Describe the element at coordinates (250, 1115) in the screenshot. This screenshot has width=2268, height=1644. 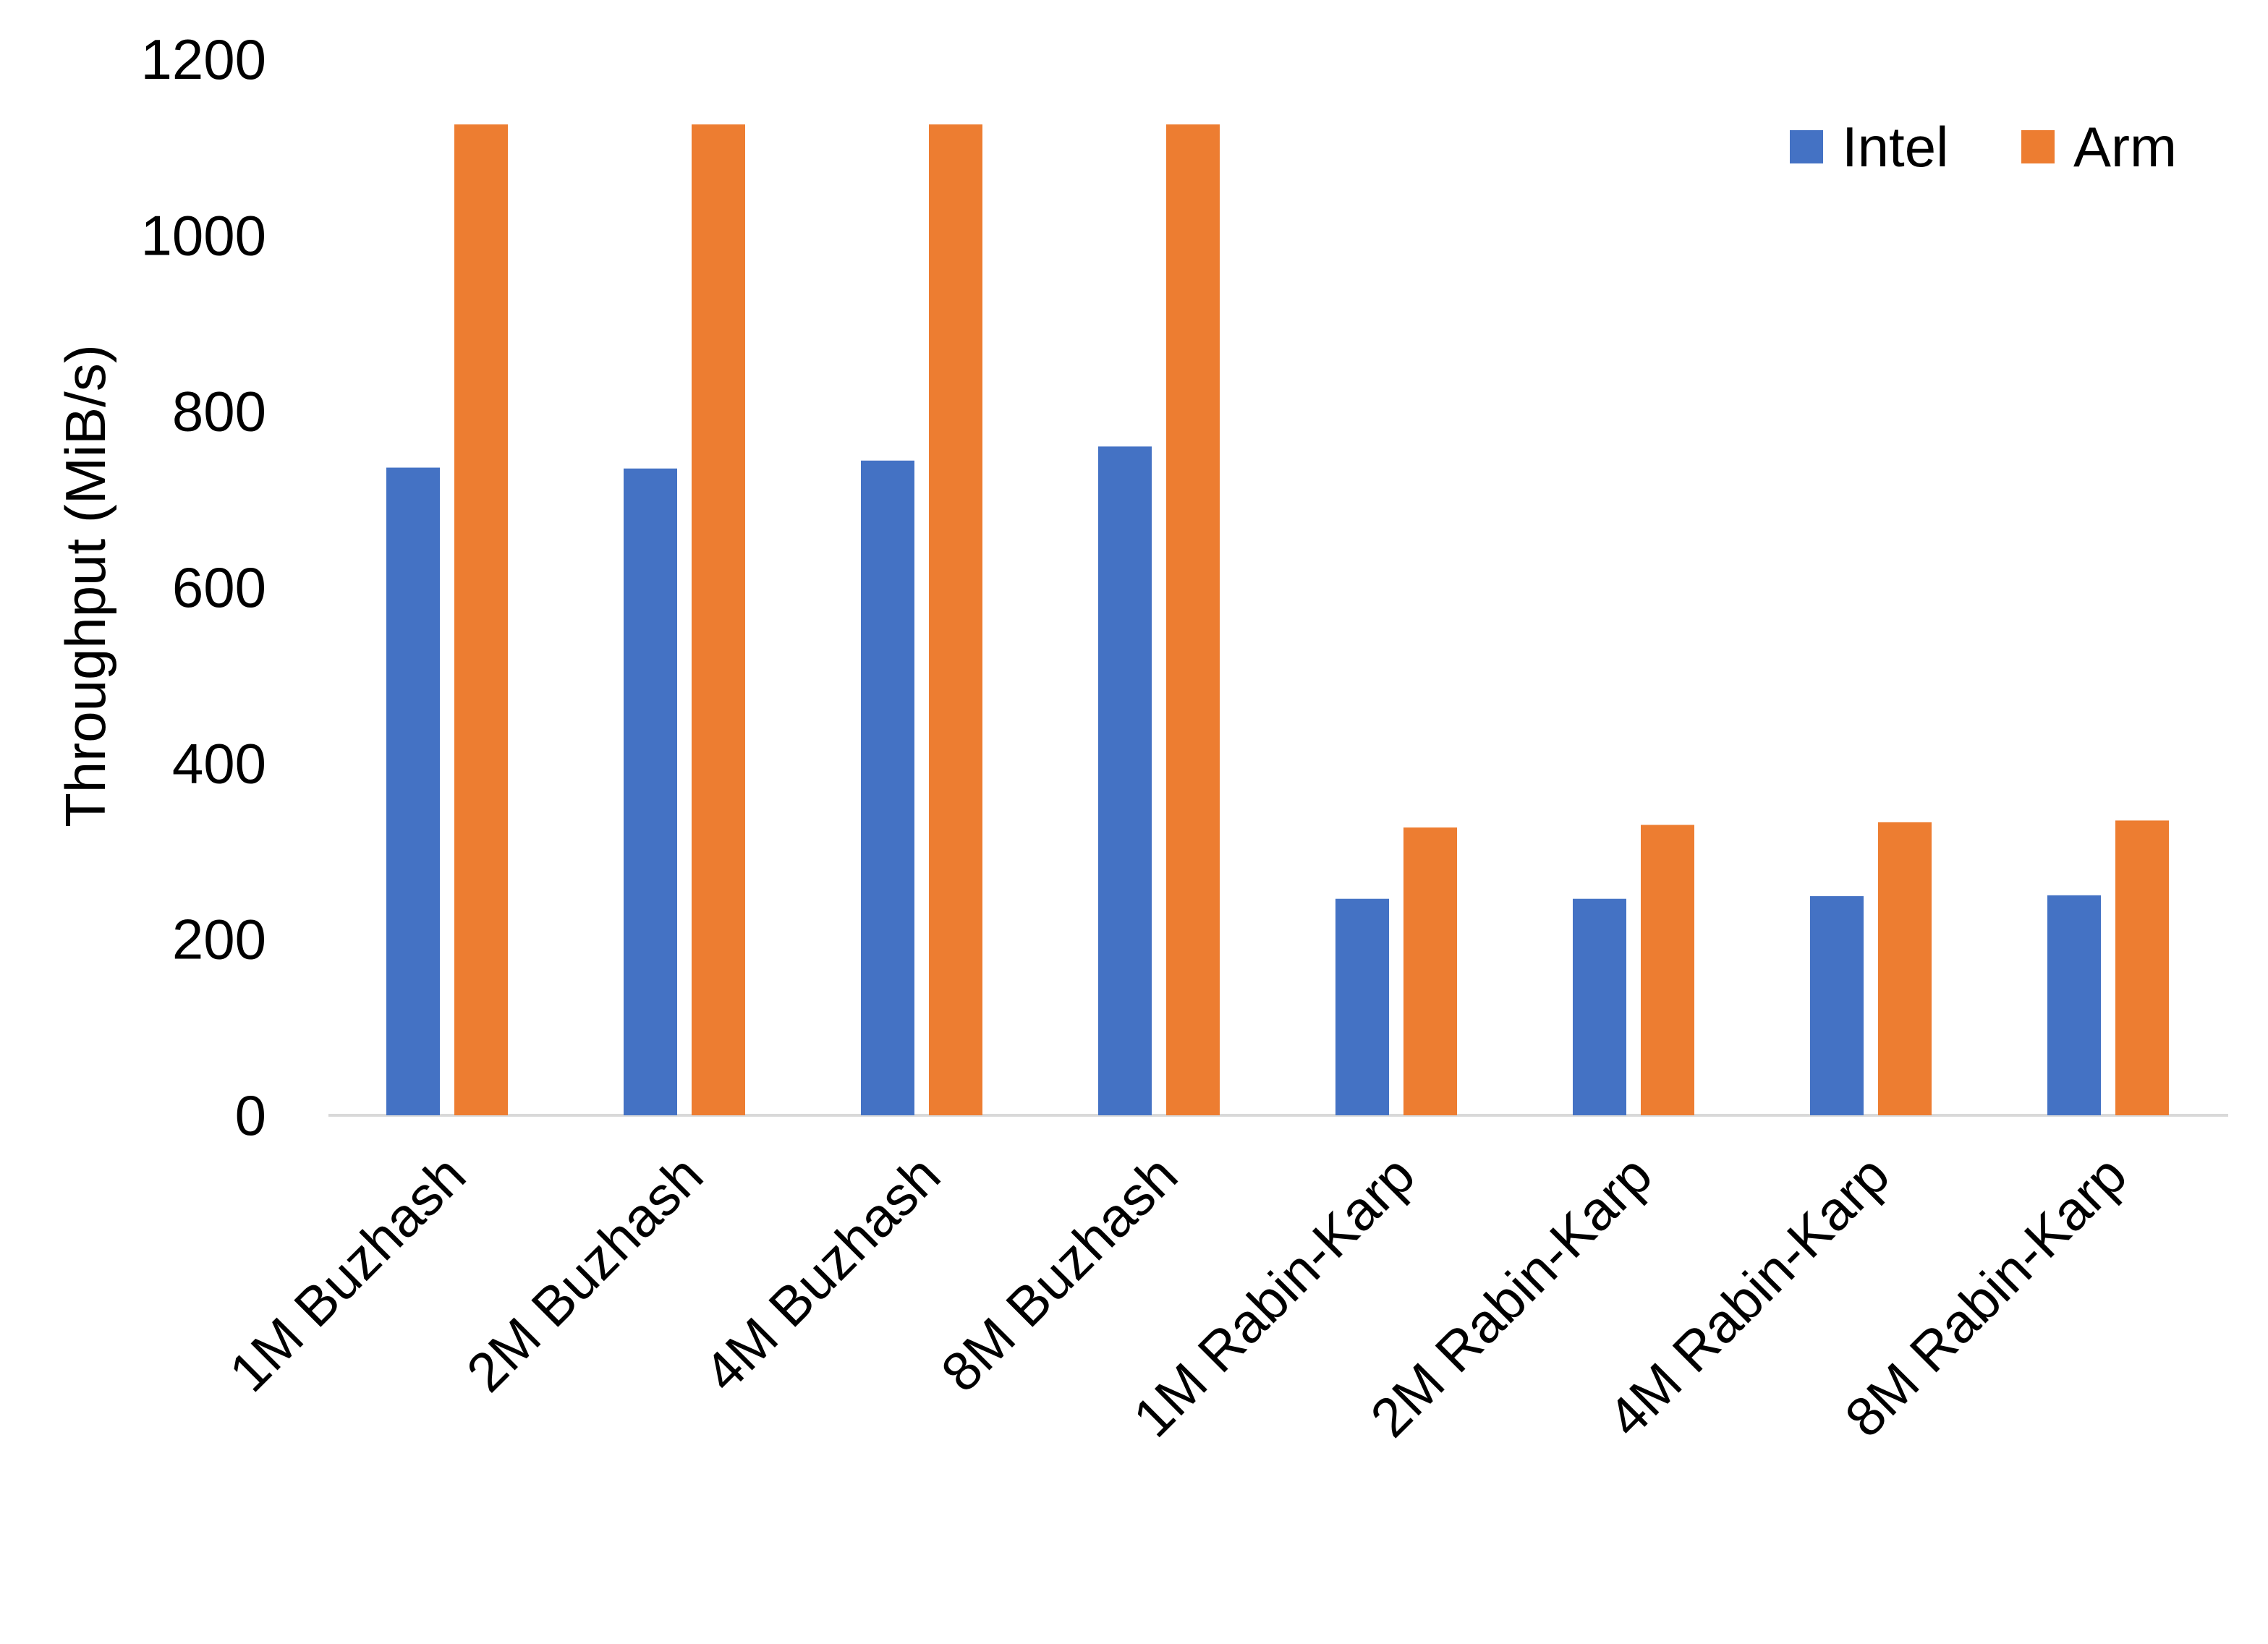
I see `y-tick-label: 0` at that location.